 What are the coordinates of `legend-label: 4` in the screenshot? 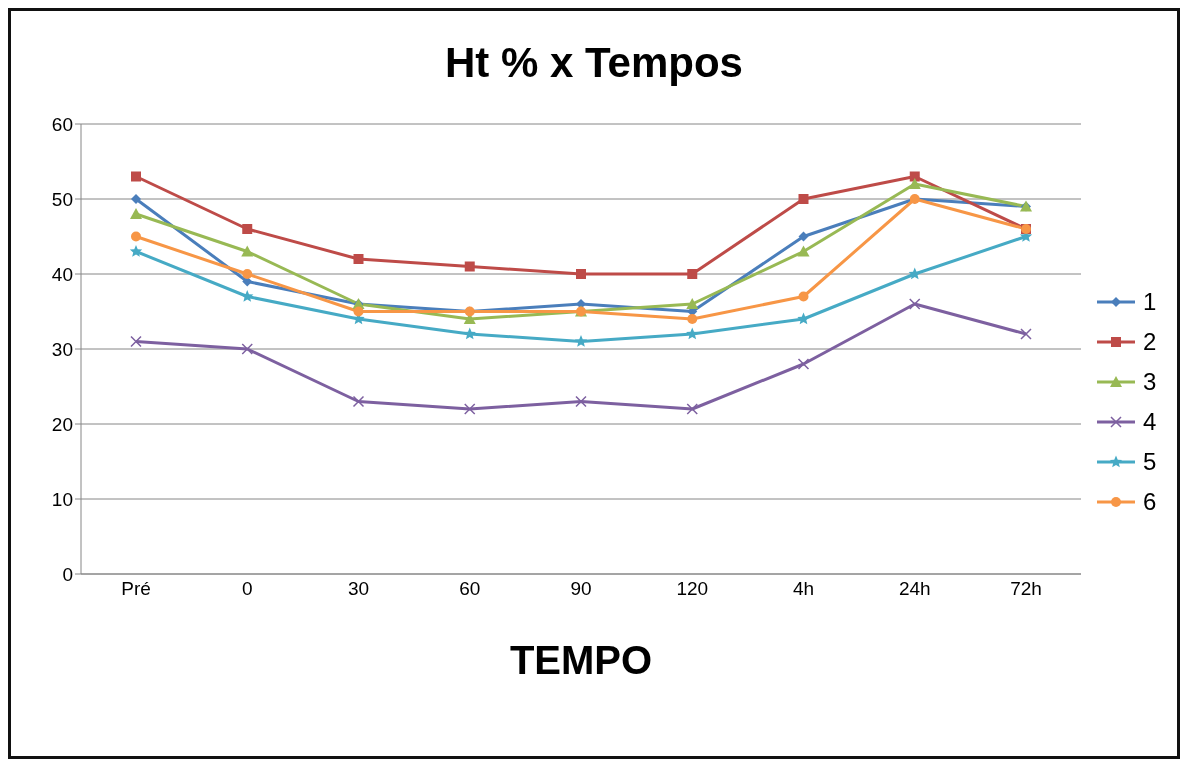 It's located at (1150, 421).